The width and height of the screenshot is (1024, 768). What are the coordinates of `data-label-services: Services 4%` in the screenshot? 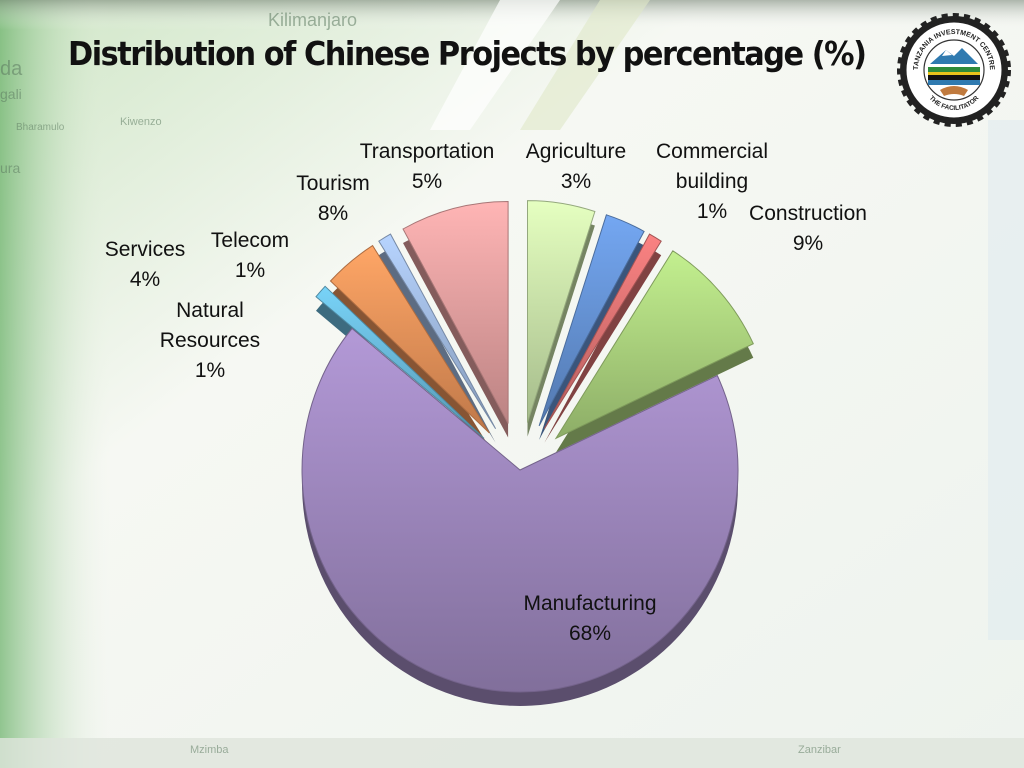 It's located at (145, 264).